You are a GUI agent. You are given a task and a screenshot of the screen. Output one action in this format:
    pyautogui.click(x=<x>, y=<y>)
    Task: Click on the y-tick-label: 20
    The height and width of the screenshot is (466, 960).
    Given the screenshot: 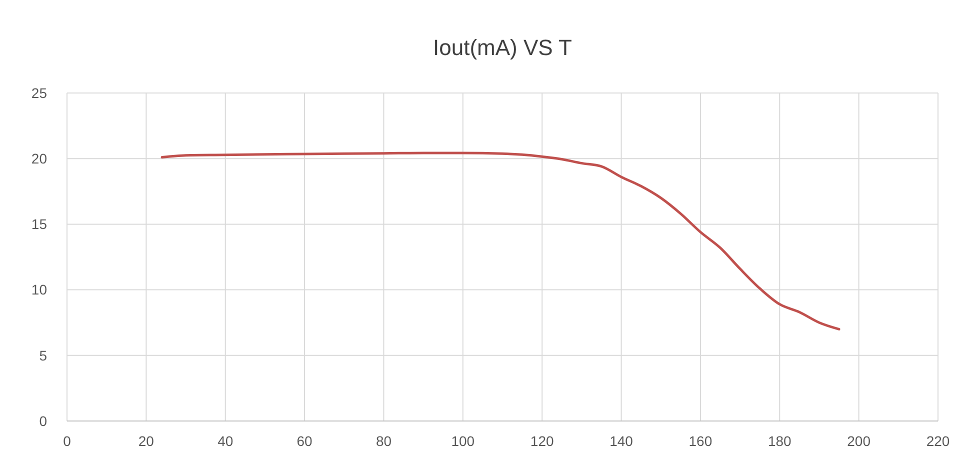 What is the action you would take?
    pyautogui.click(x=39, y=158)
    